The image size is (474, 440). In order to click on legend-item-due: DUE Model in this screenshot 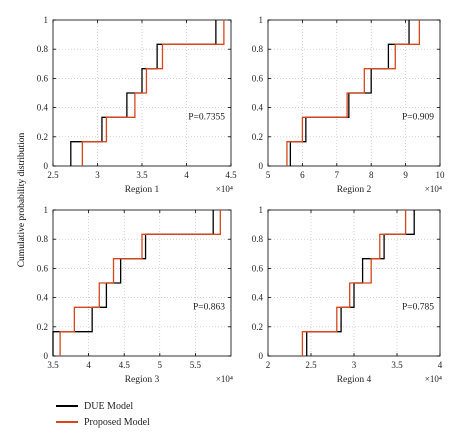, I will do `click(103, 406)`.